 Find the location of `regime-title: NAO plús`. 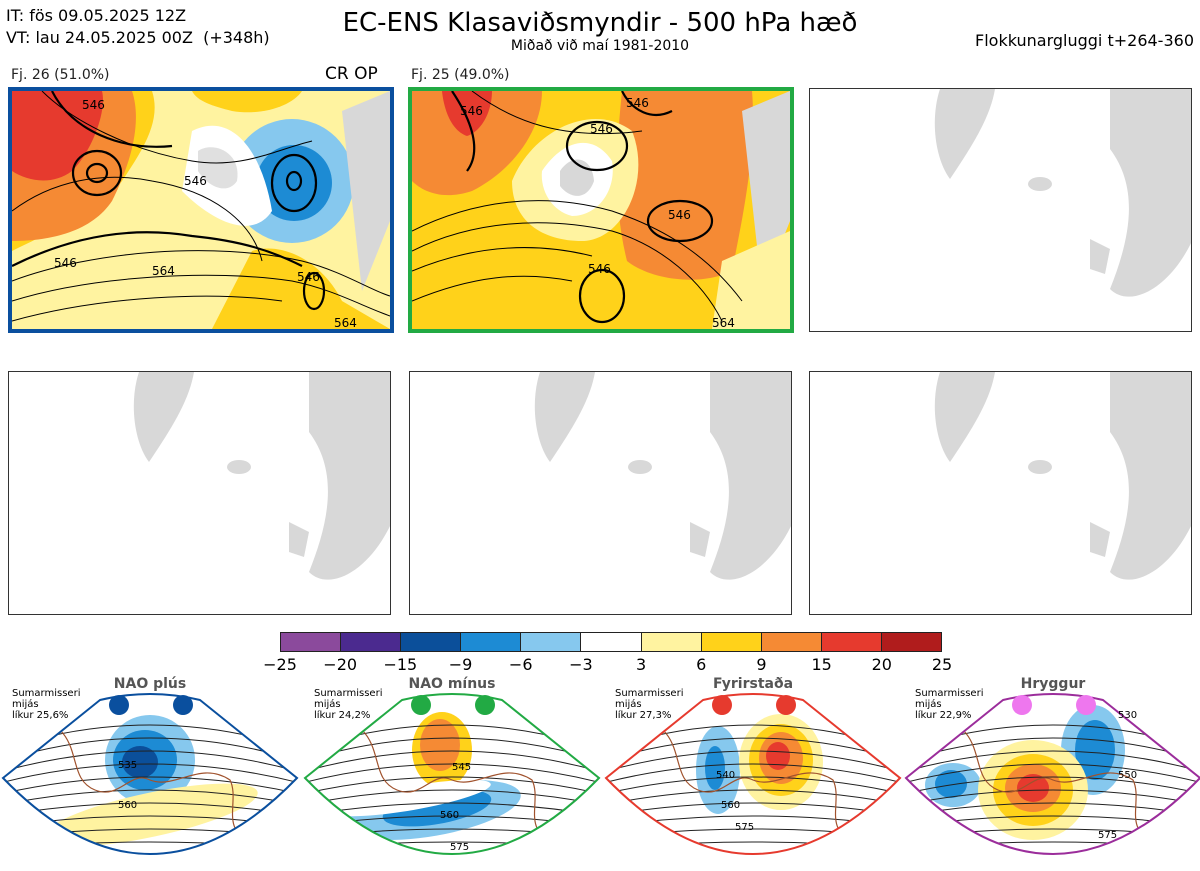

regime-title: NAO plús is located at coordinates (150, 684).